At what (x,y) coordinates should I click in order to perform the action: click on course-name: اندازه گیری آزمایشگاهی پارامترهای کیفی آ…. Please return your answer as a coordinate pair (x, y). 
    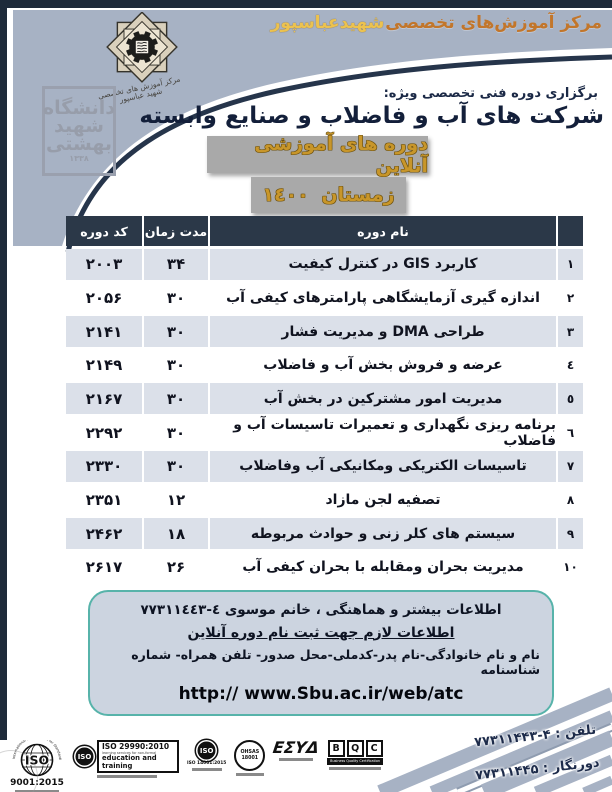
    Looking at the image, I should click on (383, 298).